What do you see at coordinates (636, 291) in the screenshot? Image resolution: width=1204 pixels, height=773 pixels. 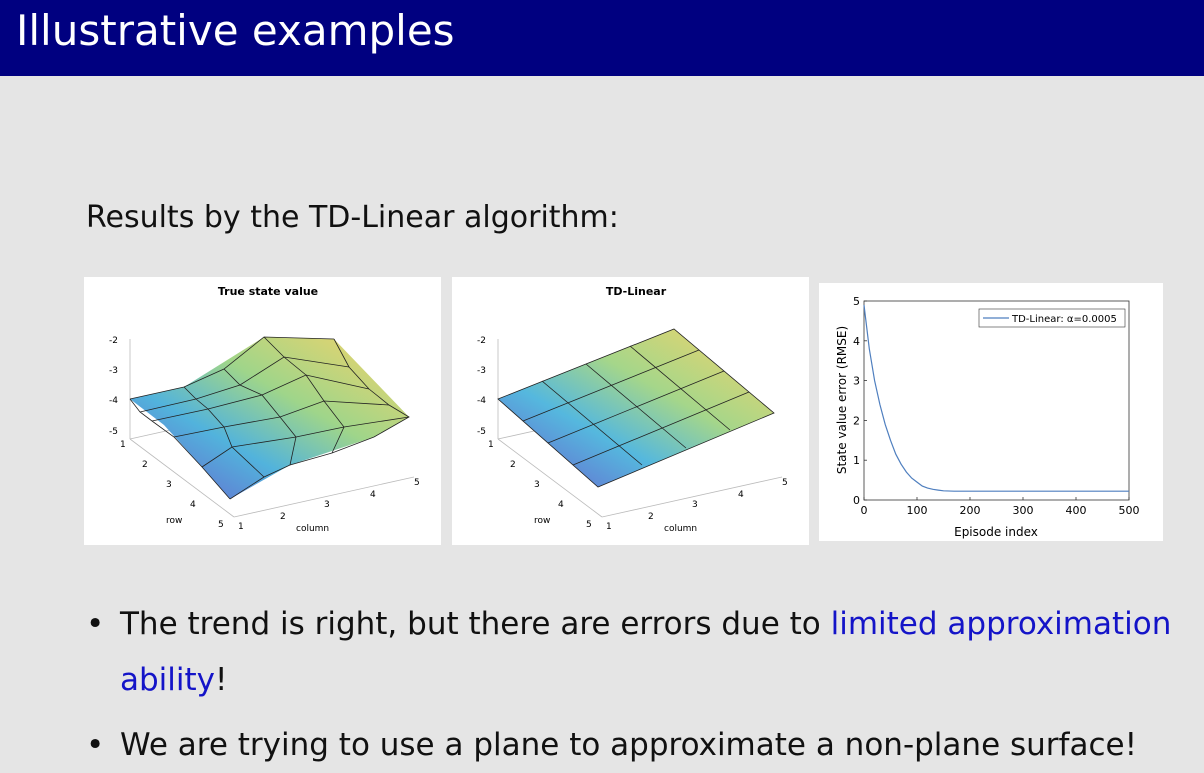 I see `td-plot-title: TD-Linear` at bounding box center [636, 291].